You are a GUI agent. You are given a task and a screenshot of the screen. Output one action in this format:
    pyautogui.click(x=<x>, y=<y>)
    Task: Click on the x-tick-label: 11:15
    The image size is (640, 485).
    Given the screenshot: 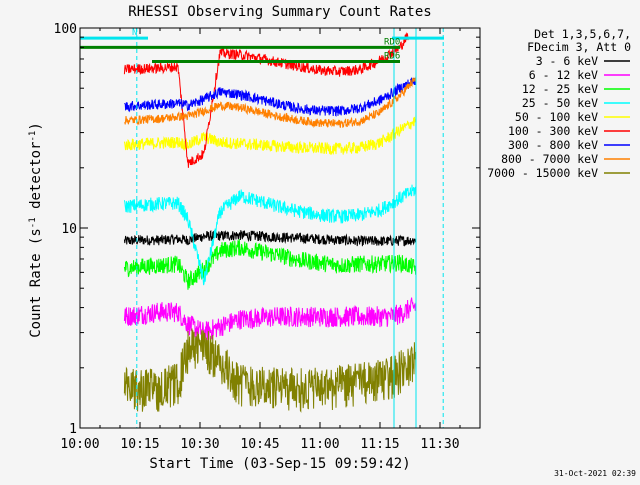 What is the action you would take?
    pyautogui.click(x=379, y=444)
    